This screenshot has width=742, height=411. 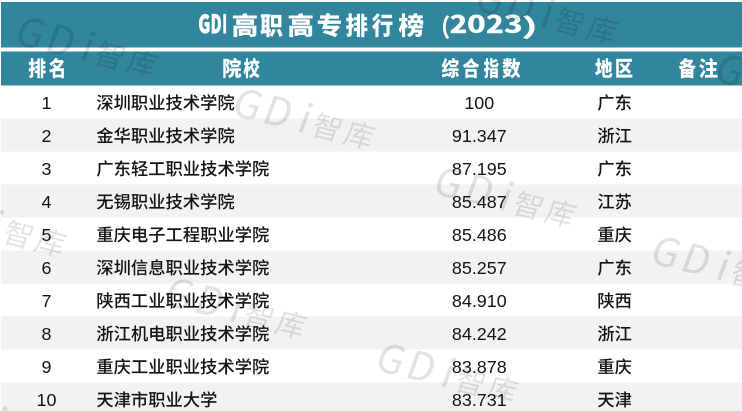 I want to click on svg-text: 91.347, so click(x=479, y=136).